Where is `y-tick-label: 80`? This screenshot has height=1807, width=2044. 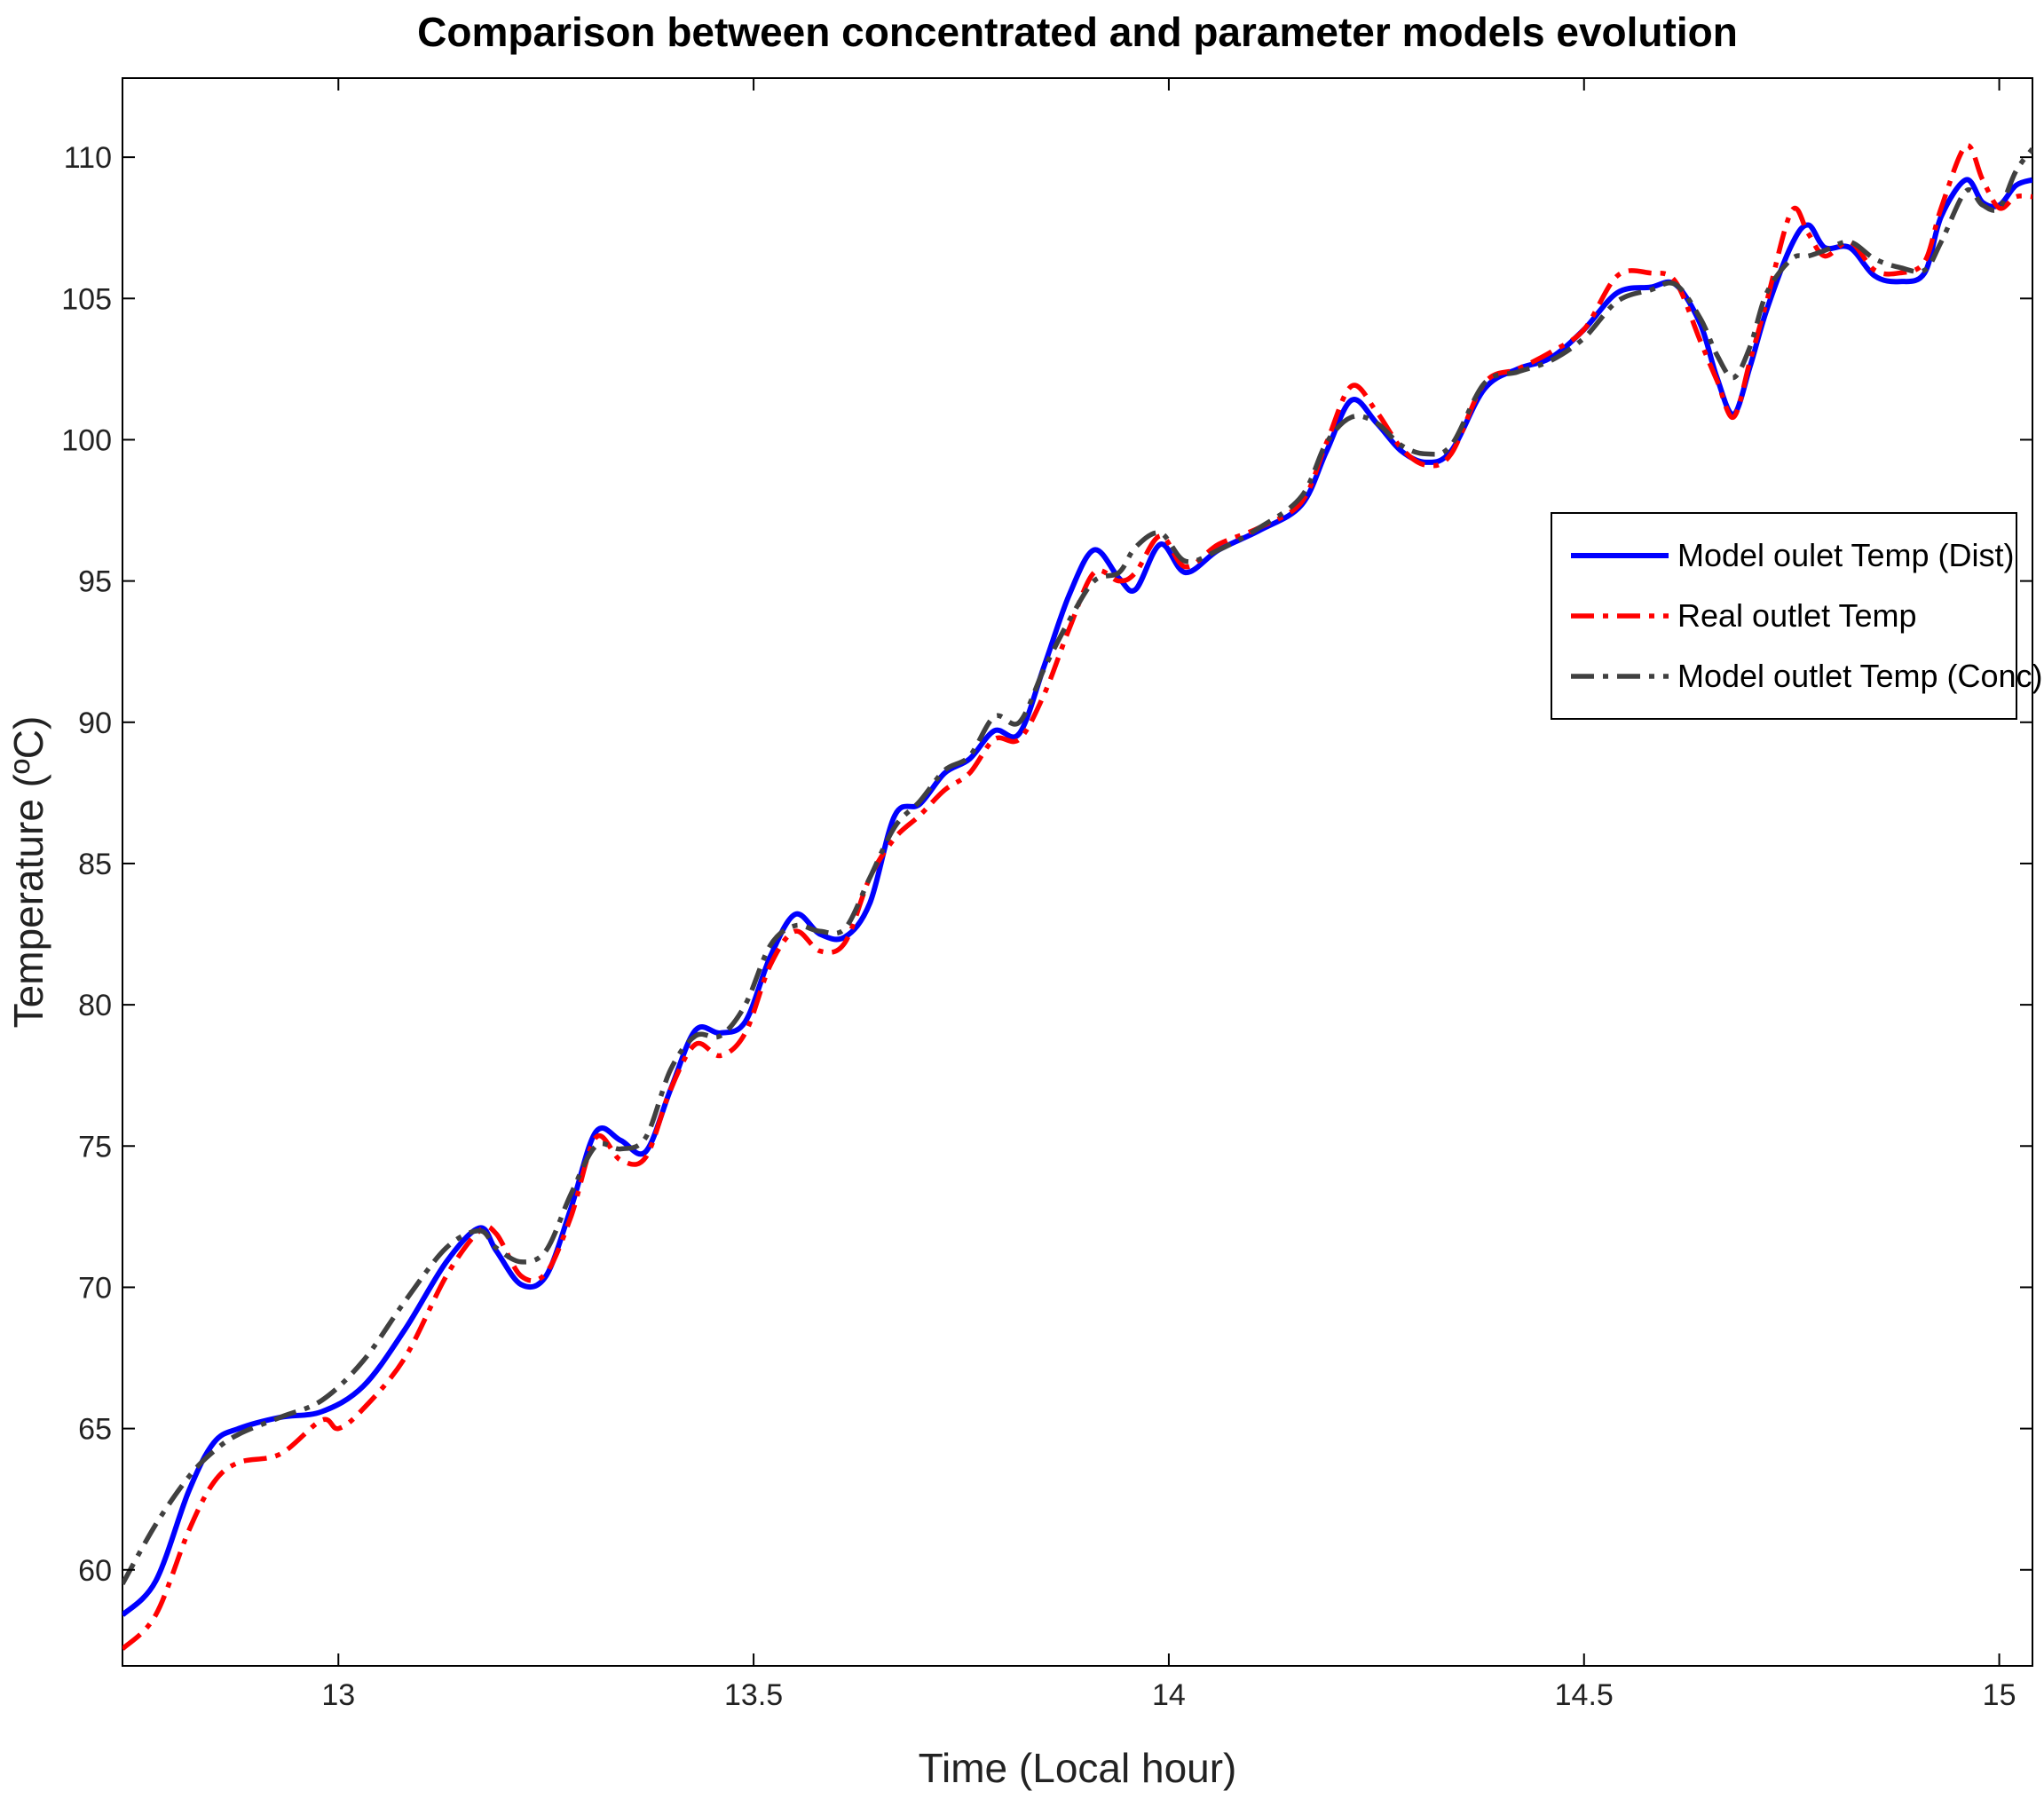 y-tick-label: 80 is located at coordinates (95, 1005).